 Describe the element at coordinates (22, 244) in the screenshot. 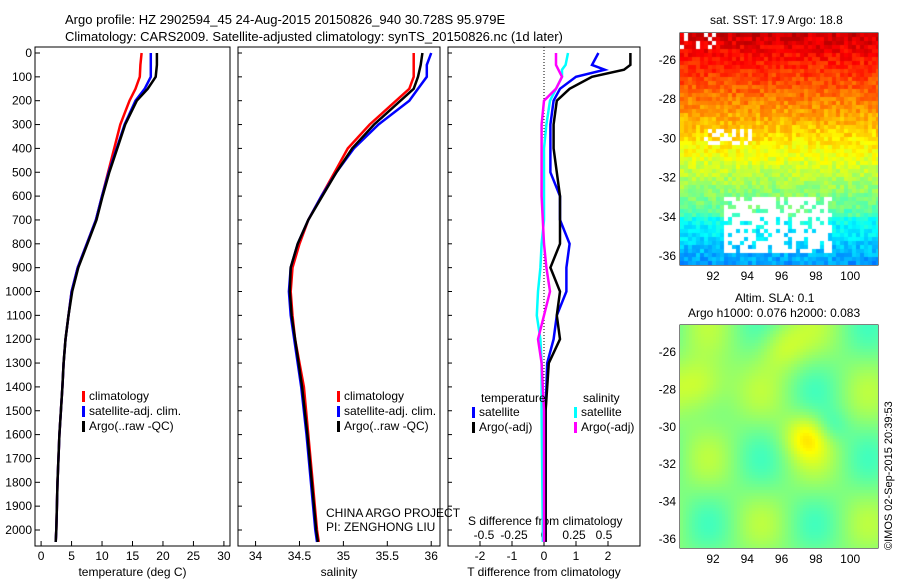

I see `y-tick-label: 800` at that location.